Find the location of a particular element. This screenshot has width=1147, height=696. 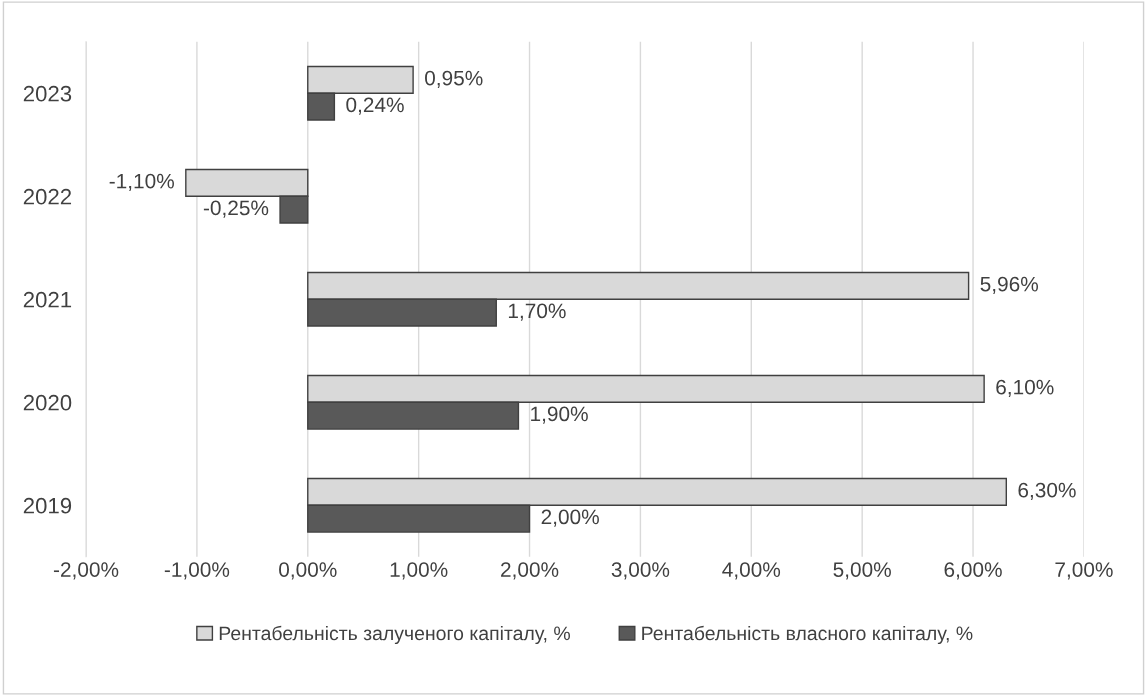

x-tick-label: -2,00% is located at coordinates (86, 571).